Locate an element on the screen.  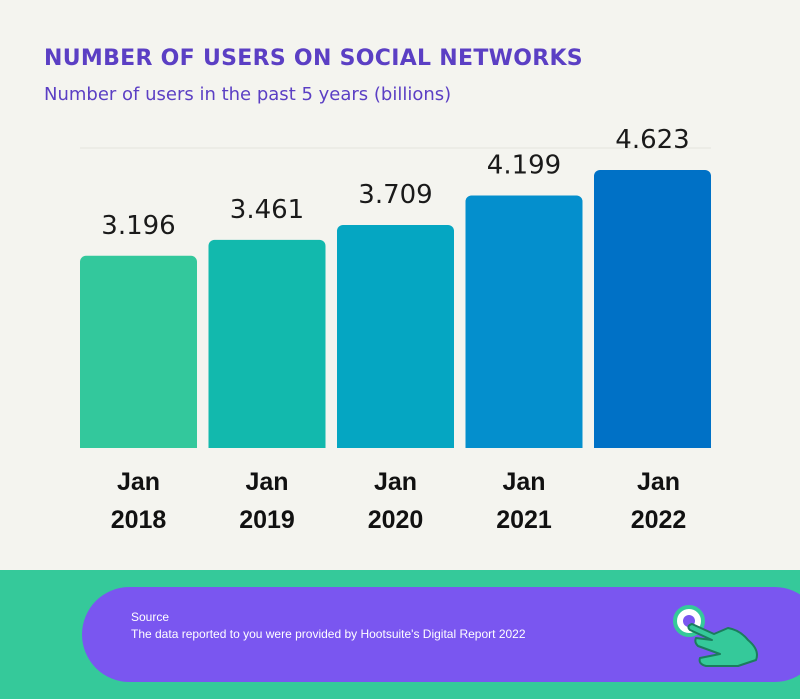
value-label: 4.199 is located at coordinates (524, 165).